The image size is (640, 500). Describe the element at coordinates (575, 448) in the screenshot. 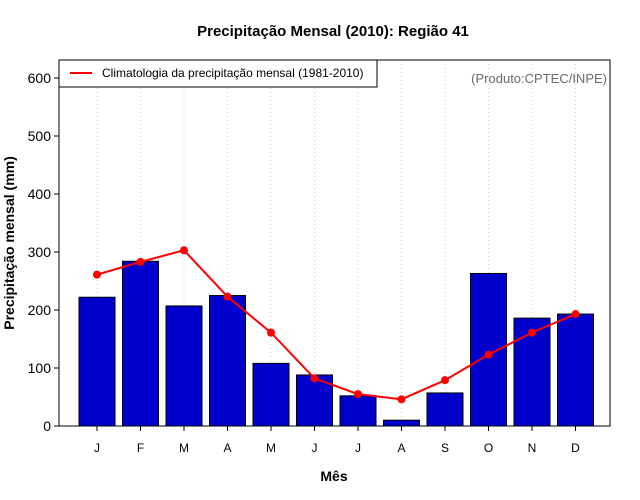

I see `x-tick-label: D` at that location.